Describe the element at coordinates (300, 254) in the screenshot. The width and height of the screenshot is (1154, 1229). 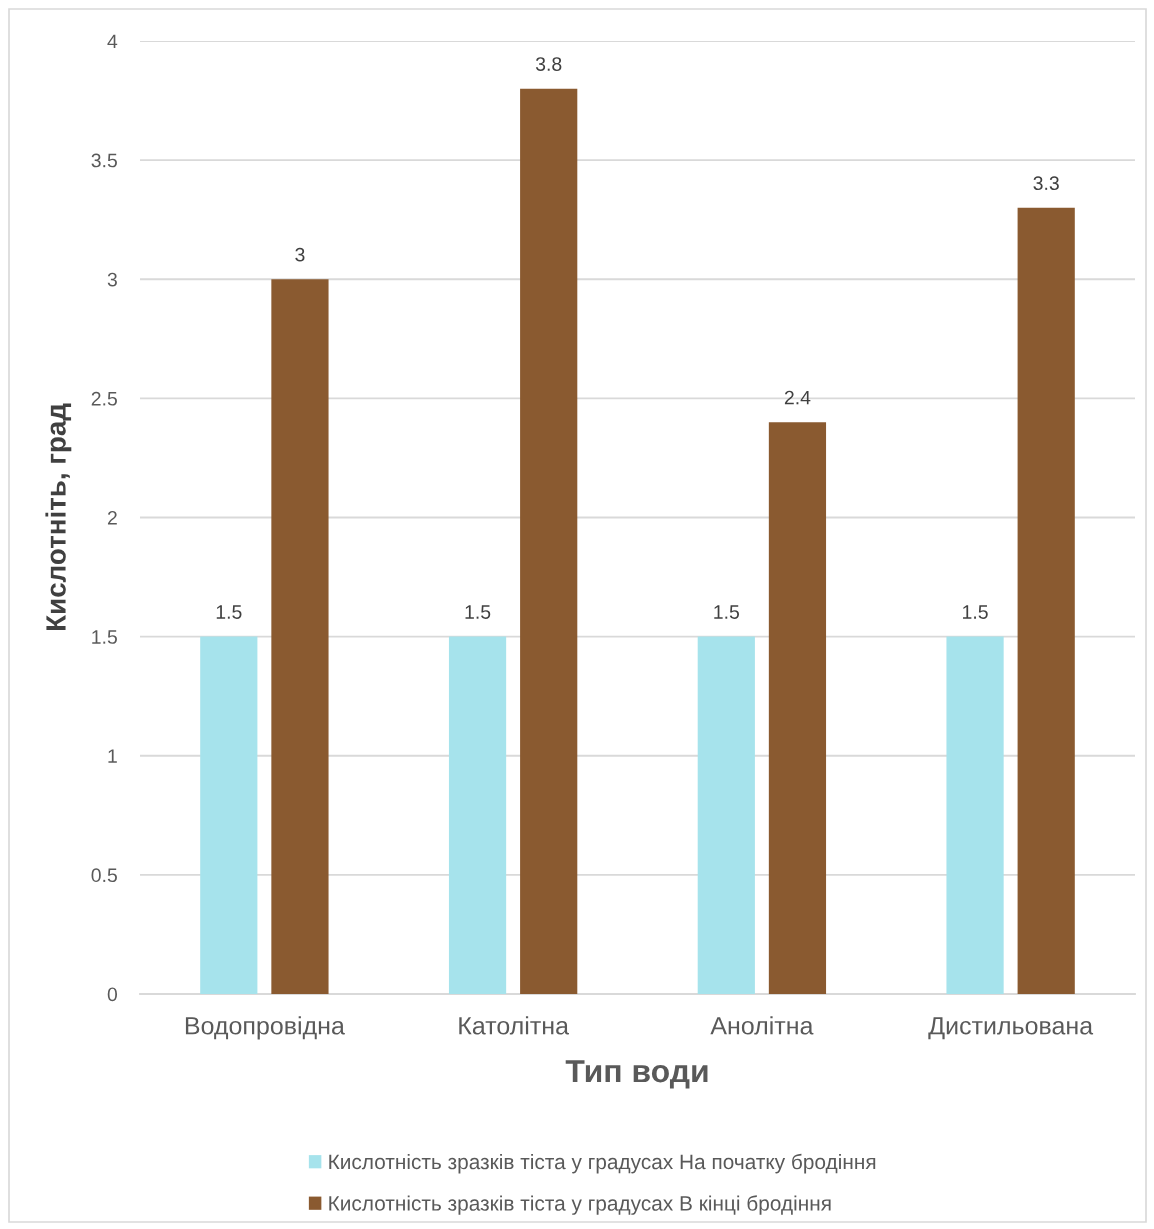
I see `data-label: 3` at that location.